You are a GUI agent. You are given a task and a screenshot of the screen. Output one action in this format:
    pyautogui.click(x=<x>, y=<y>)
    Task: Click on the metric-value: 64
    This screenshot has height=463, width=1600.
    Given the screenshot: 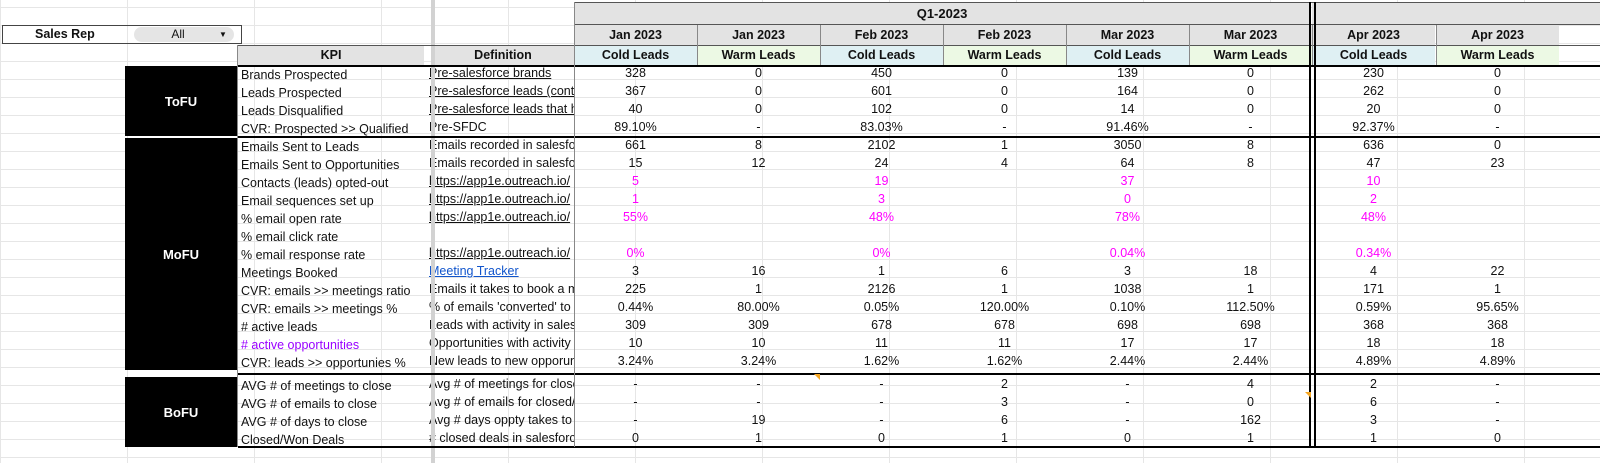 What is the action you would take?
    pyautogui.click(x=1127, y=163)
    